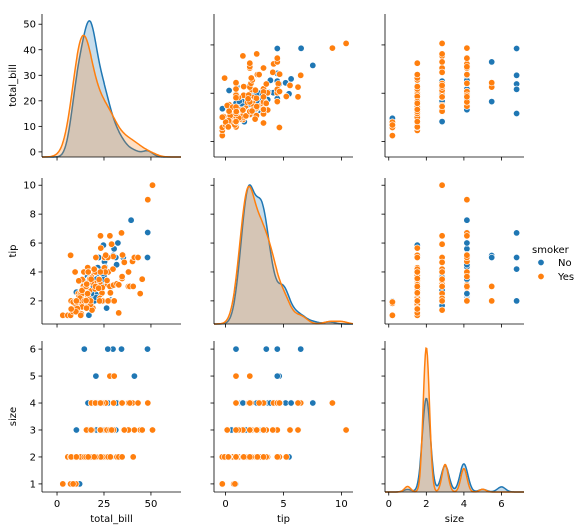 This screenshot has width=583, height=532. I want to click on y-tick-label: 40, so click(29, 50).